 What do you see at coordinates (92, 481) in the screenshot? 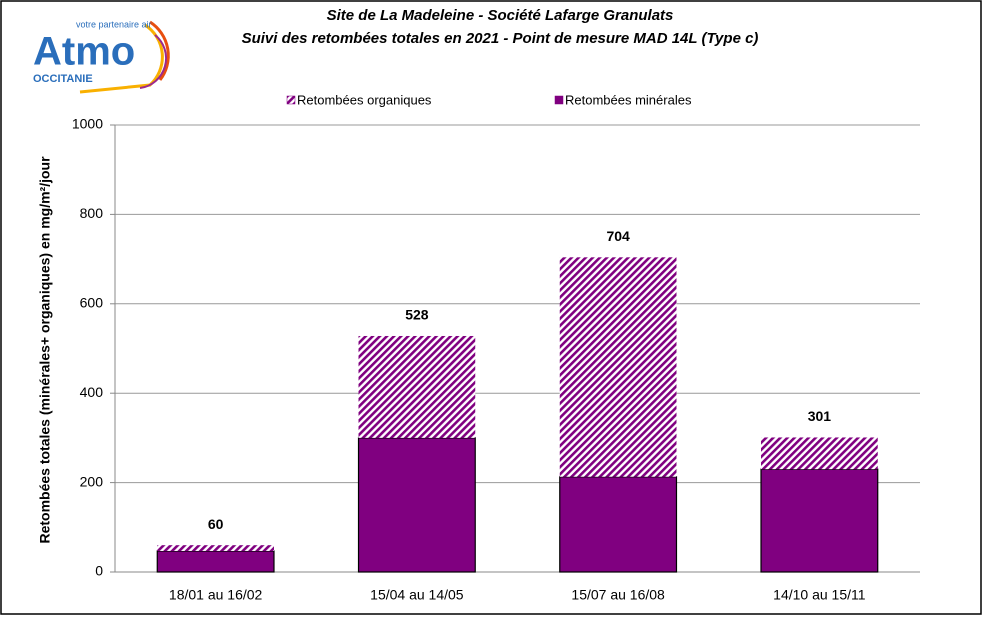
I see `y-tick-label: 200` at bounding box center [92, 481].